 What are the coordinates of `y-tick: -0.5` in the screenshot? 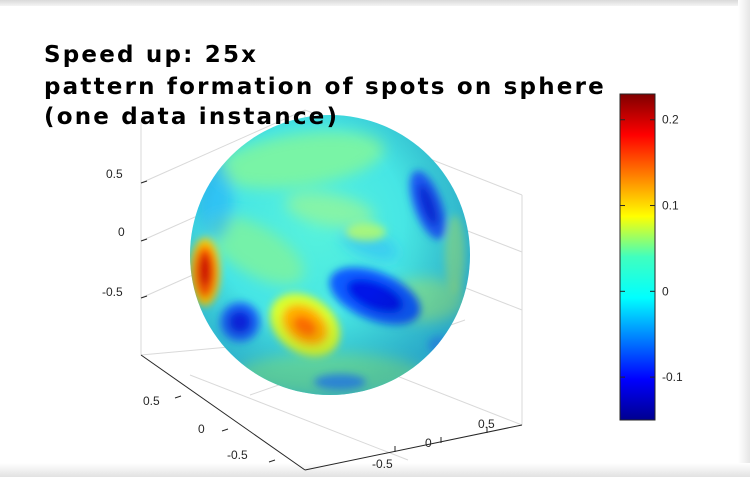 It's located at (237, 455).